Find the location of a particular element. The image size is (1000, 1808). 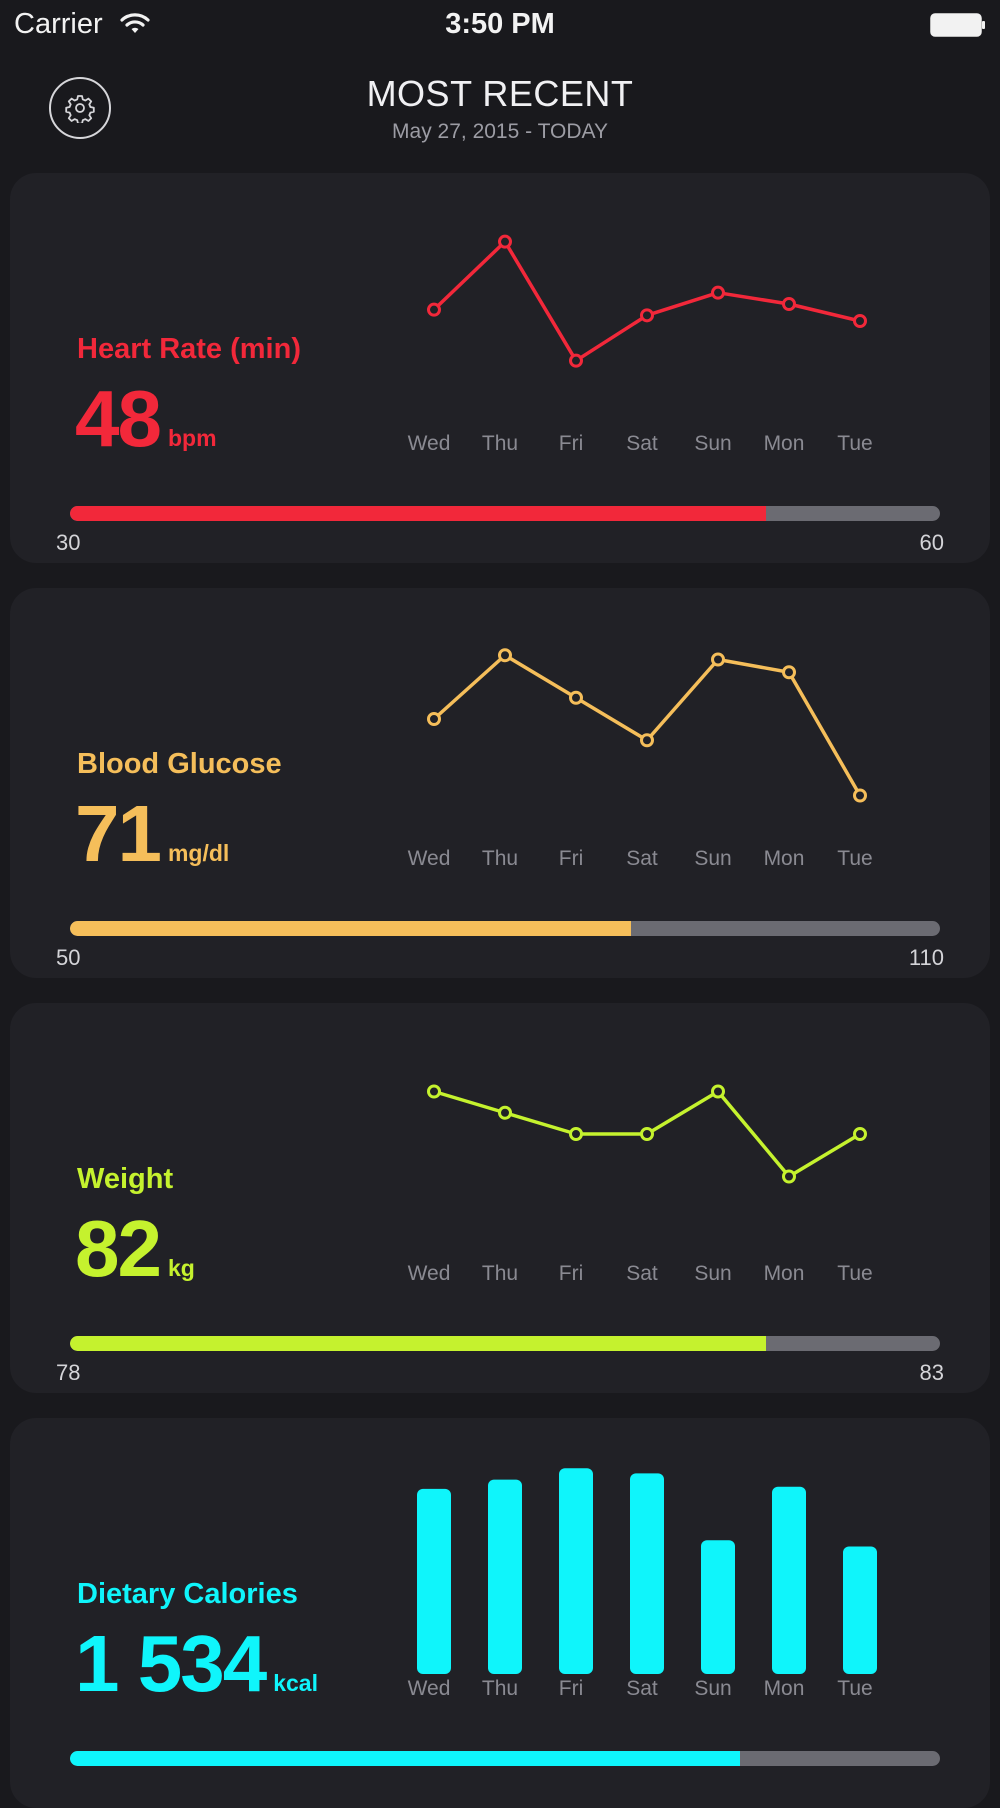

range-min: 78 is located at coordinates (68, 1372).